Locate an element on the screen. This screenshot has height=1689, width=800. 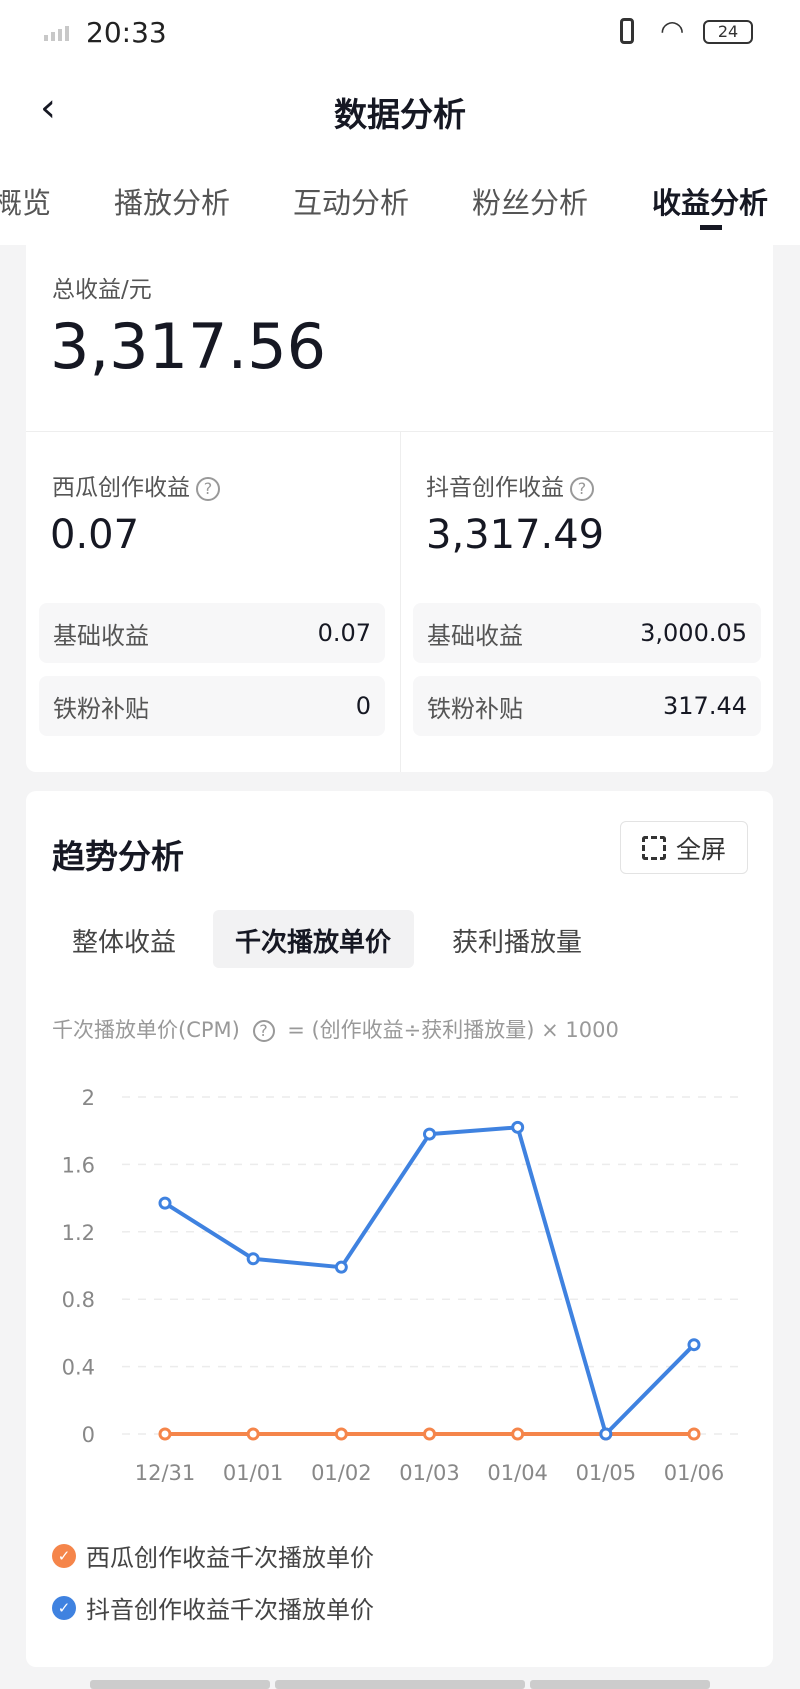
legend-item-xigua: ✓ 西瓜创作收益千次播放单价 is located at coordinates (213, 1555).